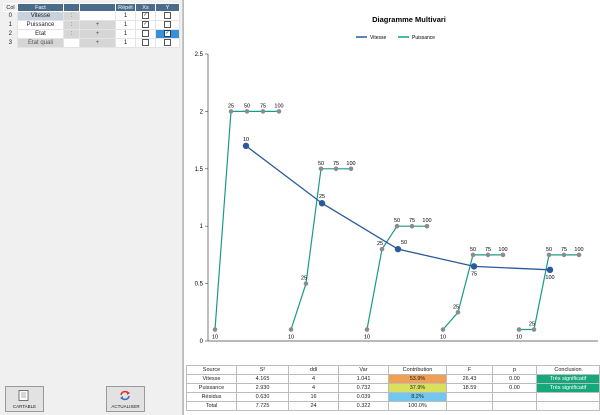  What do you see at coordinates (202, 227) in the screenshot?
I see `y-tick-label: 1` at bounding box center [202, 227].